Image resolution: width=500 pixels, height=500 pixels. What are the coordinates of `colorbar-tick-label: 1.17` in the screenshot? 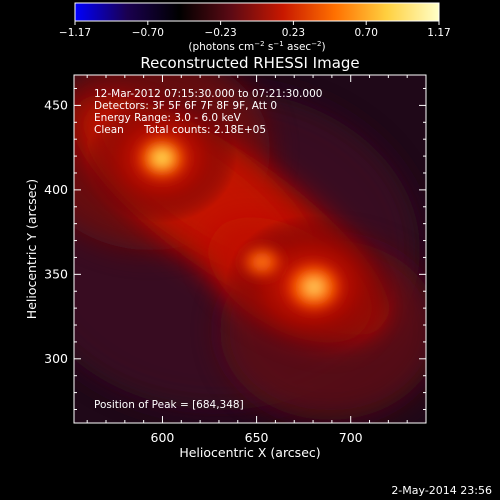 It's located at (438, 33).